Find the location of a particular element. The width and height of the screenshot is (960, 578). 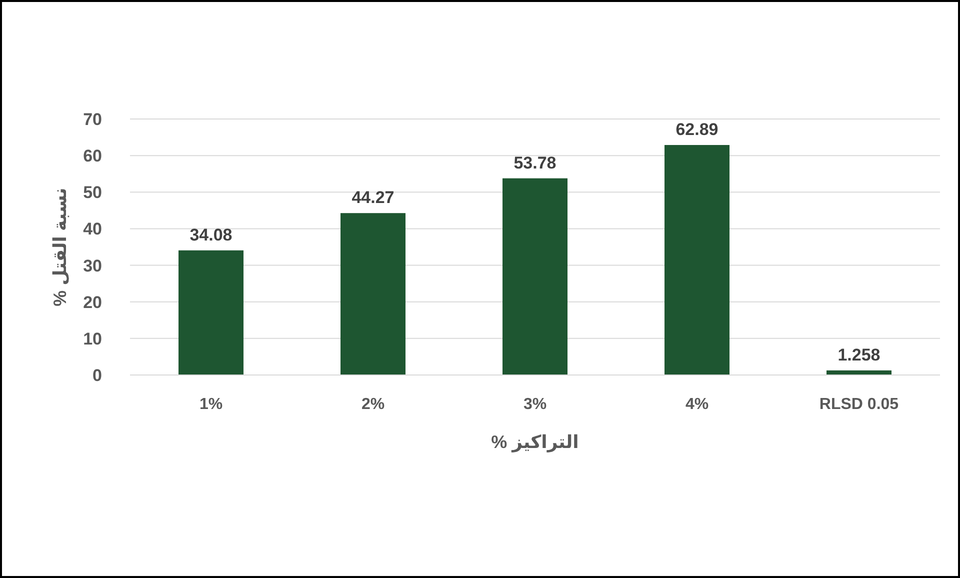

data-label: 1.258 is located at coordinates (859, 354).